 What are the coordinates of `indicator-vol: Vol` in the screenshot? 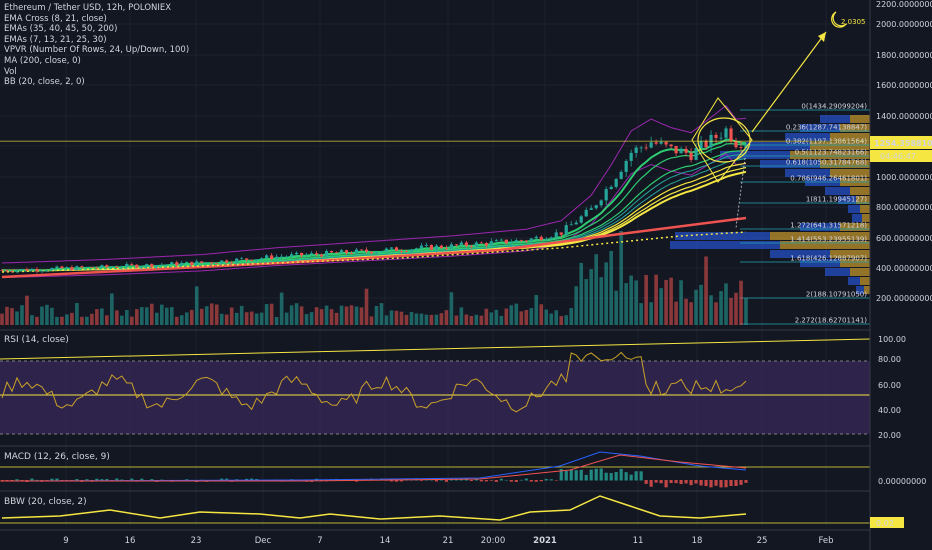 It's located at (10, 71).